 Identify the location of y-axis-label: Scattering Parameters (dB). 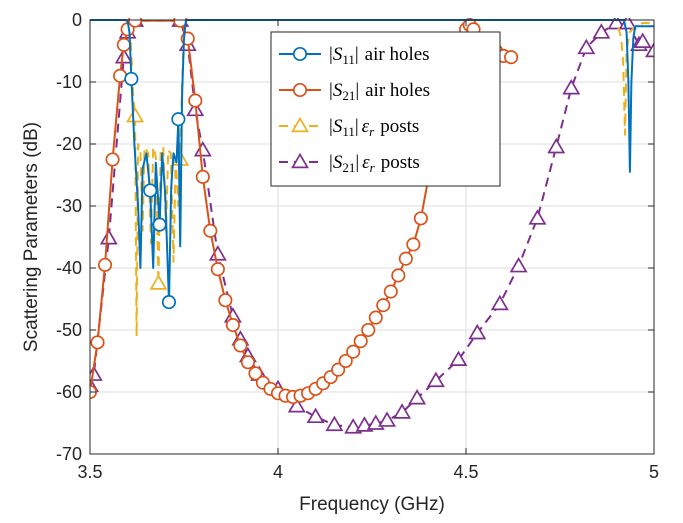
(31, 237).